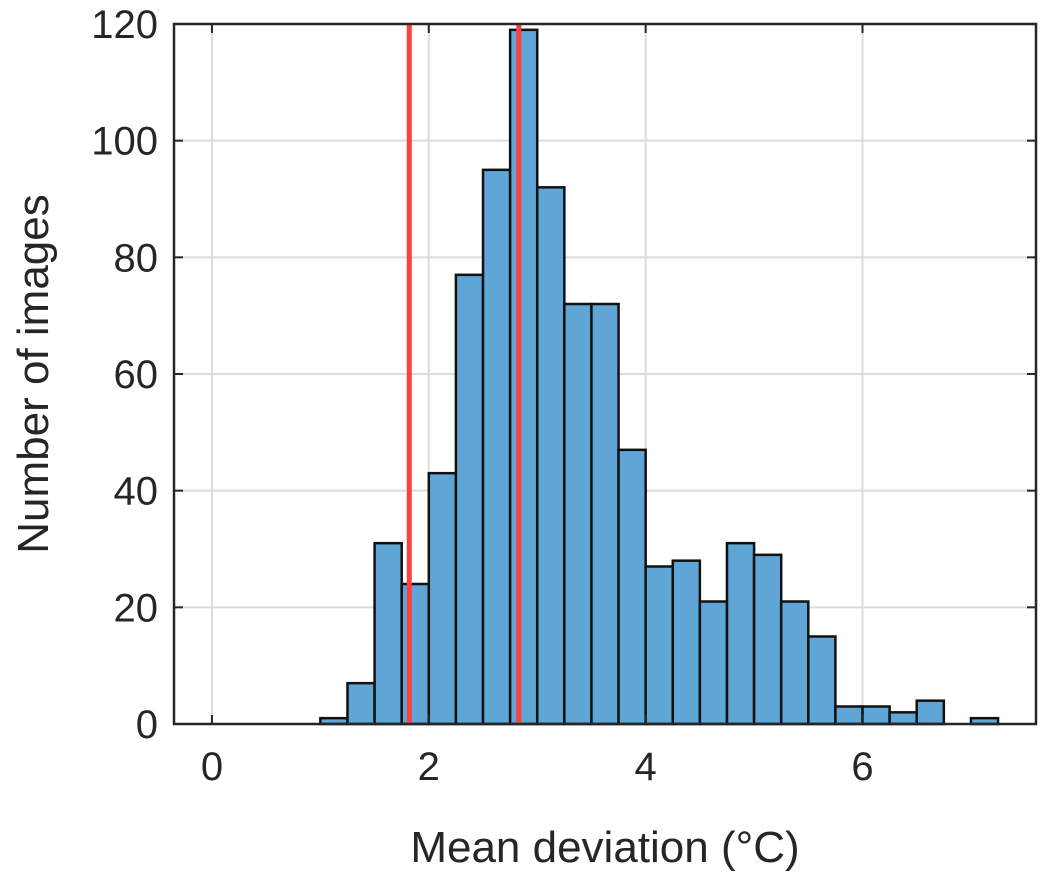 The width and height of the screenshot is (1056, 880). Describe the element at coordinates (537, 767) in the screenshot. I see `x-tick-labels: 0 2 4 6` at that location.